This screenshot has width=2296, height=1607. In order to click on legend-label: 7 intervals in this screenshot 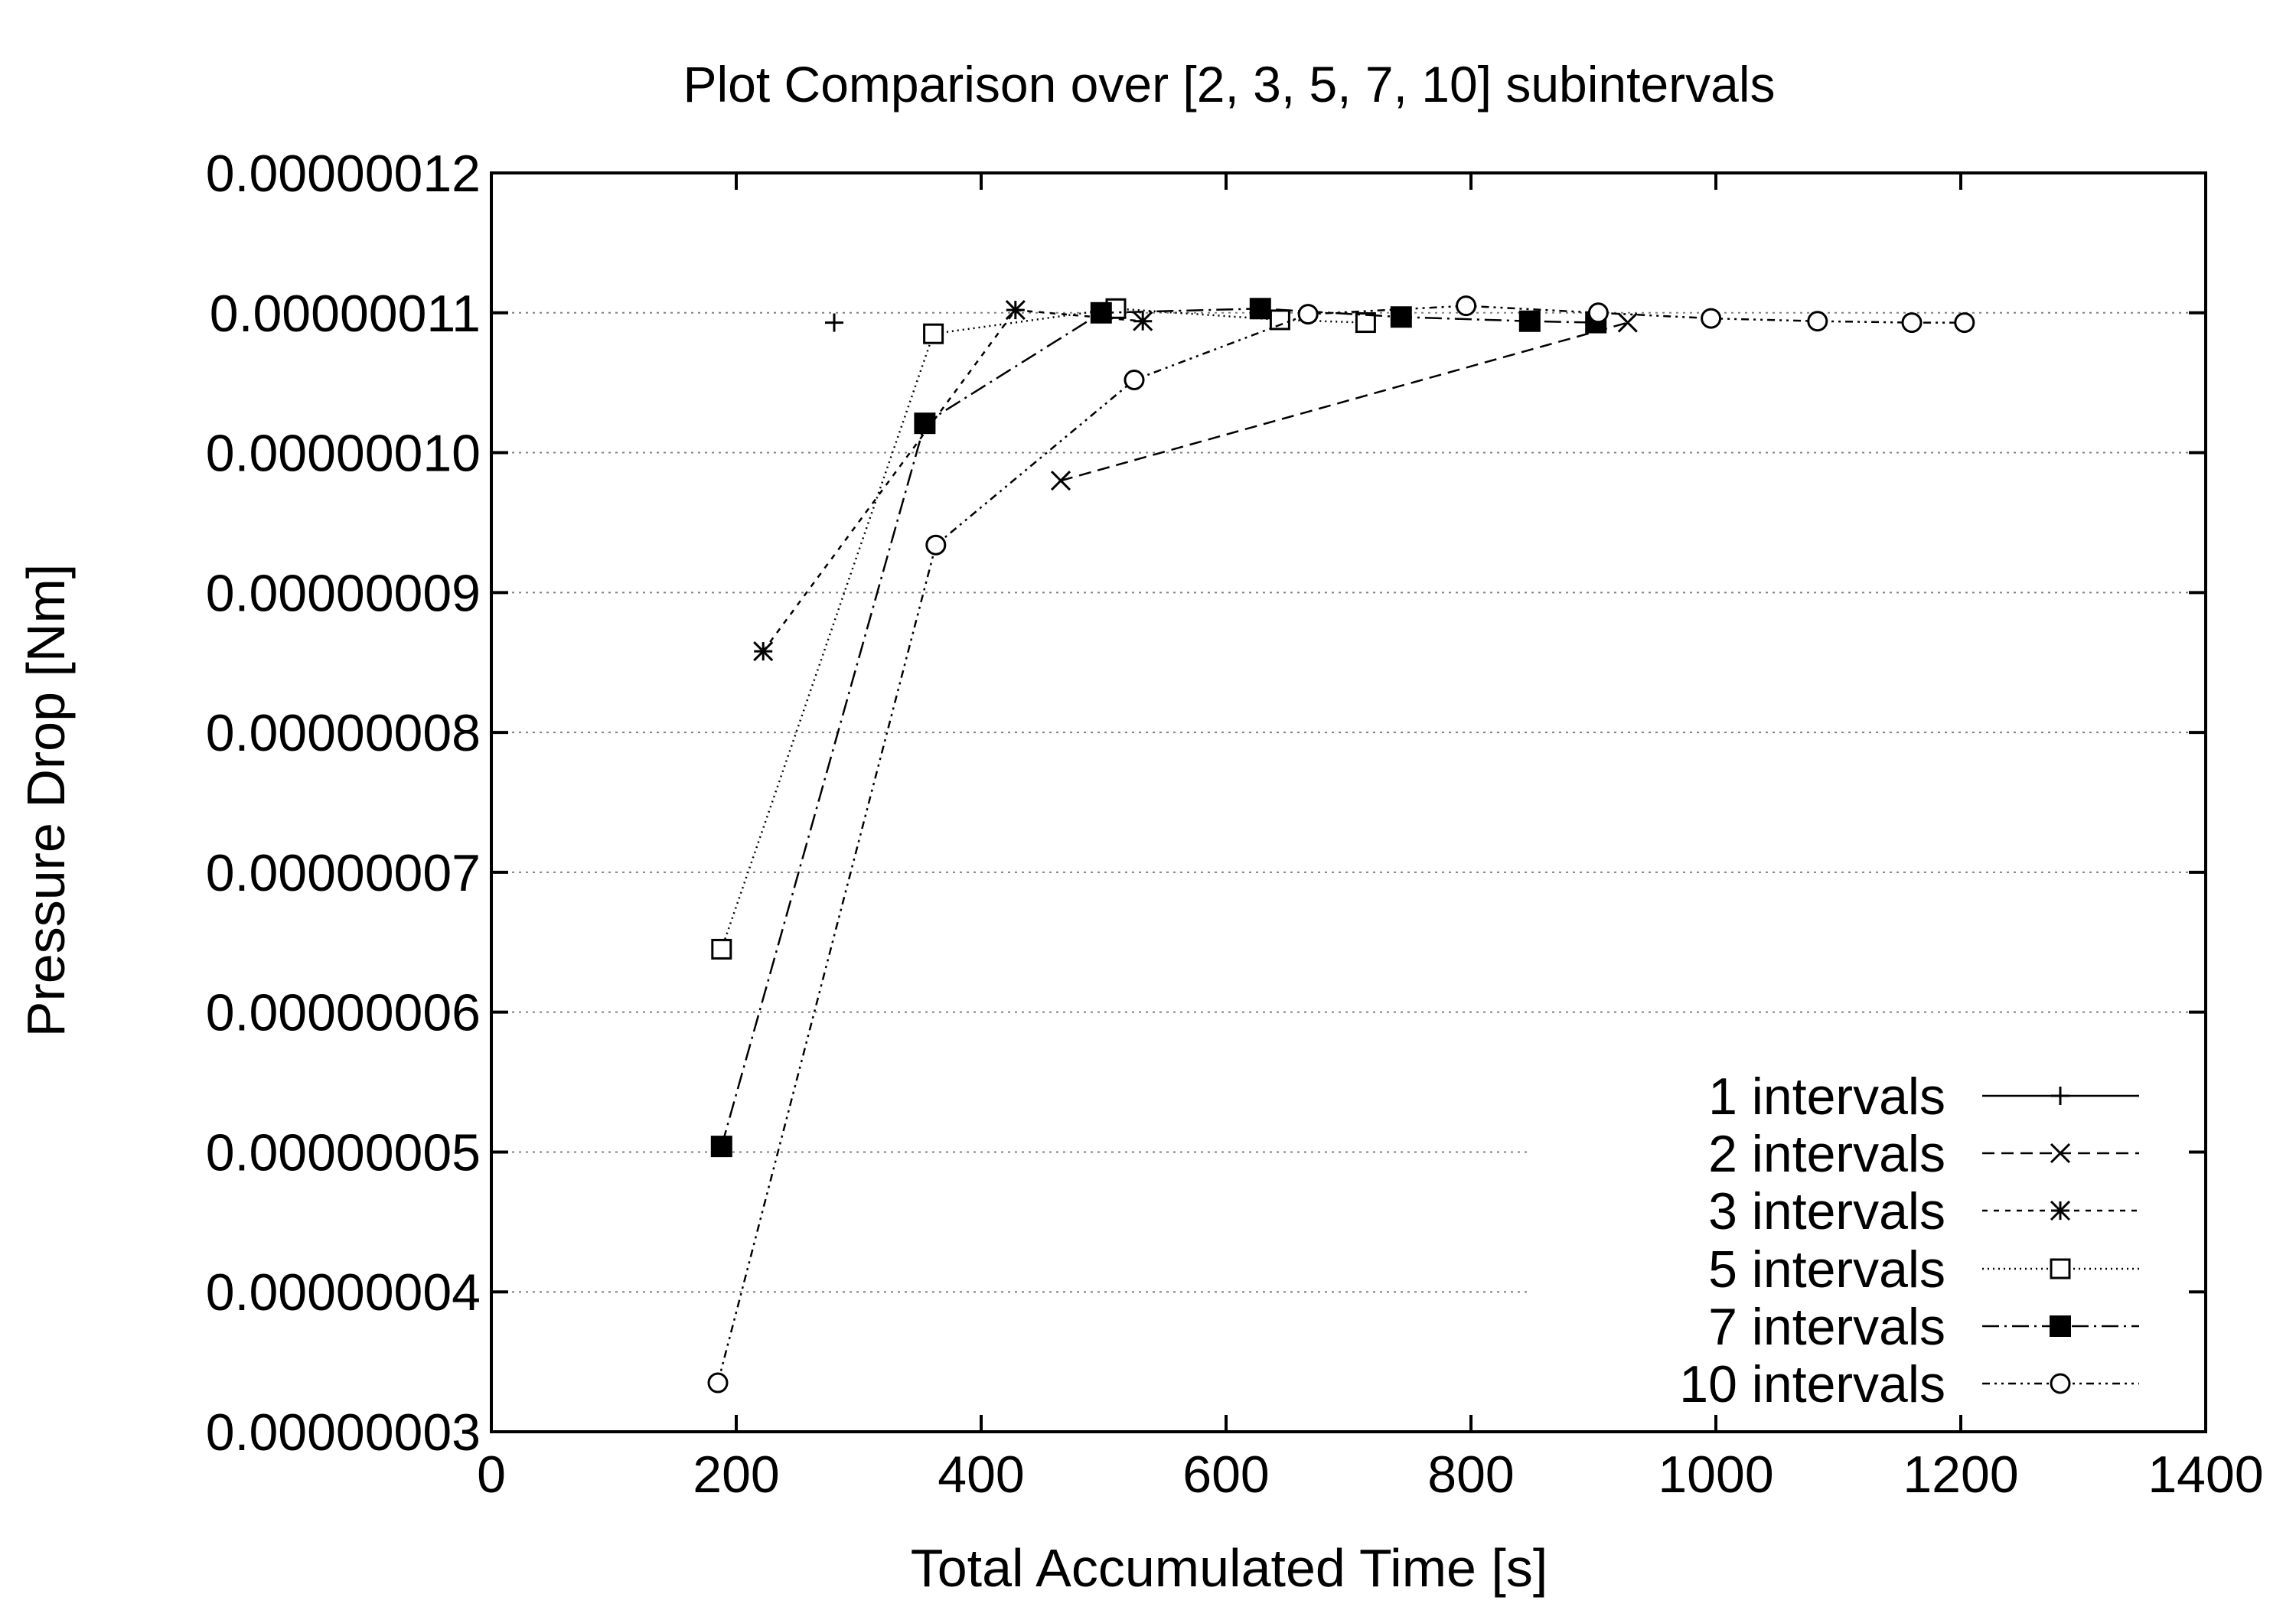, I will do `click(1826, 1327)`.